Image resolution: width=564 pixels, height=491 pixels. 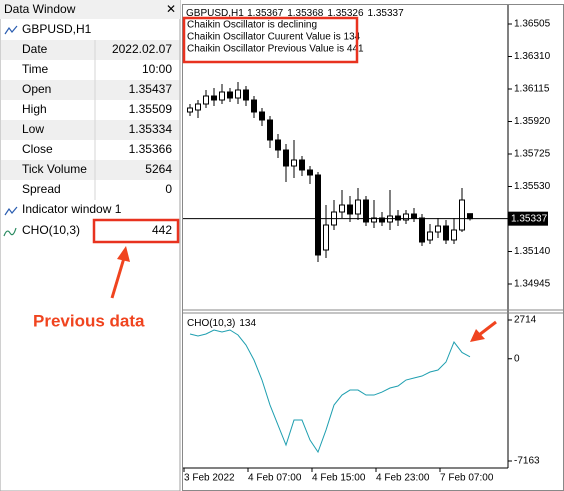 What do you see at coordinates (330, 391) in the screenshot?
I see `oscillator-line` at bounding box center [330, 391].